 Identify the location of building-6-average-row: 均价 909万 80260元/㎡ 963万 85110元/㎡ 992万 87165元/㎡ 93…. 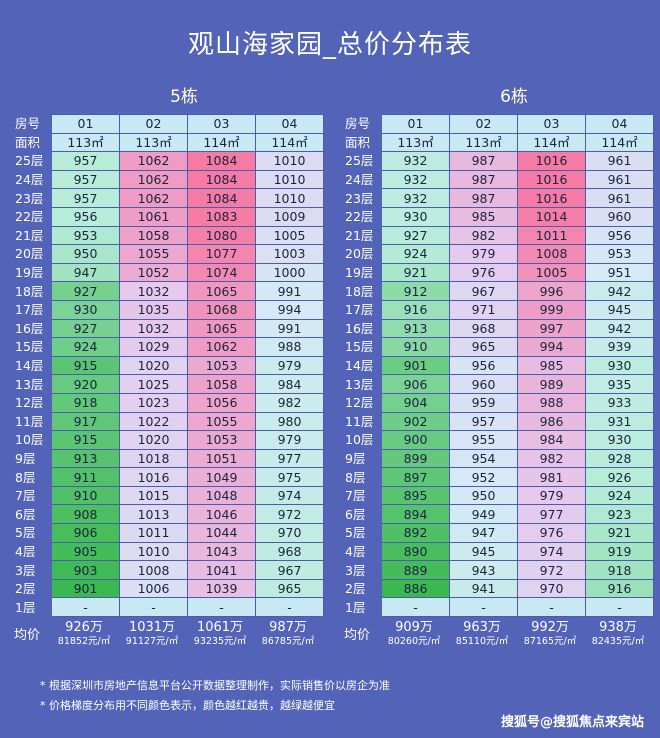
(496, 634).